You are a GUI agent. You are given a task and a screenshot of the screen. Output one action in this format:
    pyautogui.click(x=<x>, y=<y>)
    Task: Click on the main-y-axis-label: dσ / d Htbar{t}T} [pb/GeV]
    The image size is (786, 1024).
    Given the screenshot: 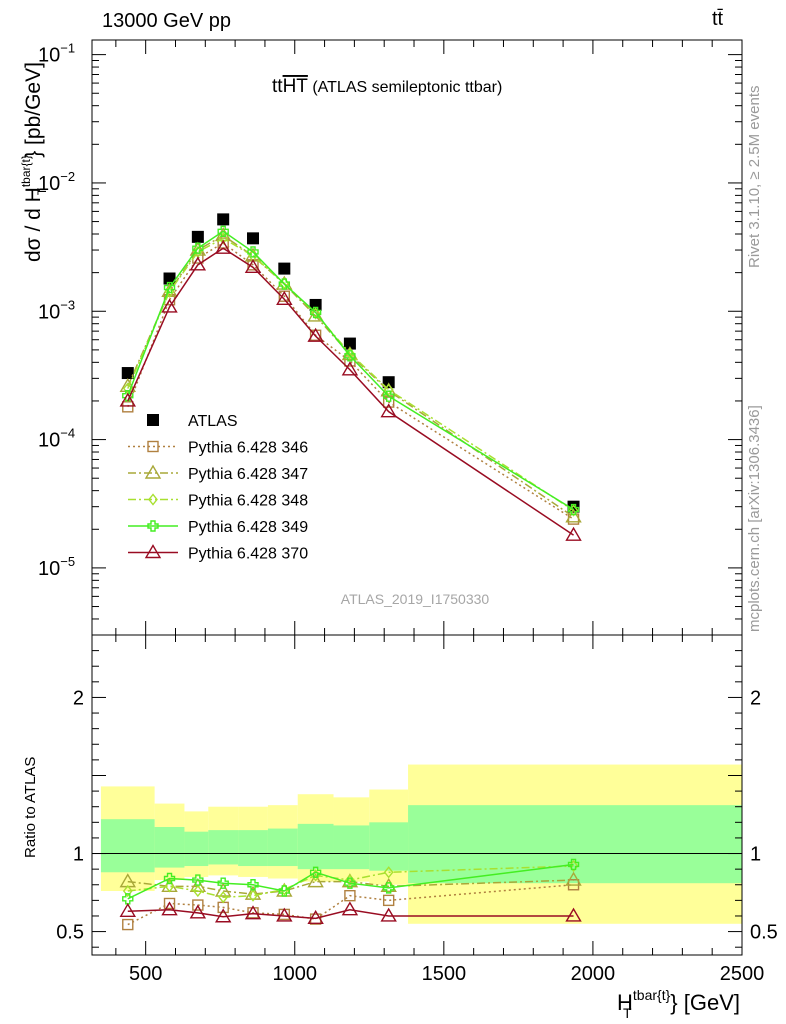 What is the action you would take?
    pyautogui.click(x=34, y=162)
    